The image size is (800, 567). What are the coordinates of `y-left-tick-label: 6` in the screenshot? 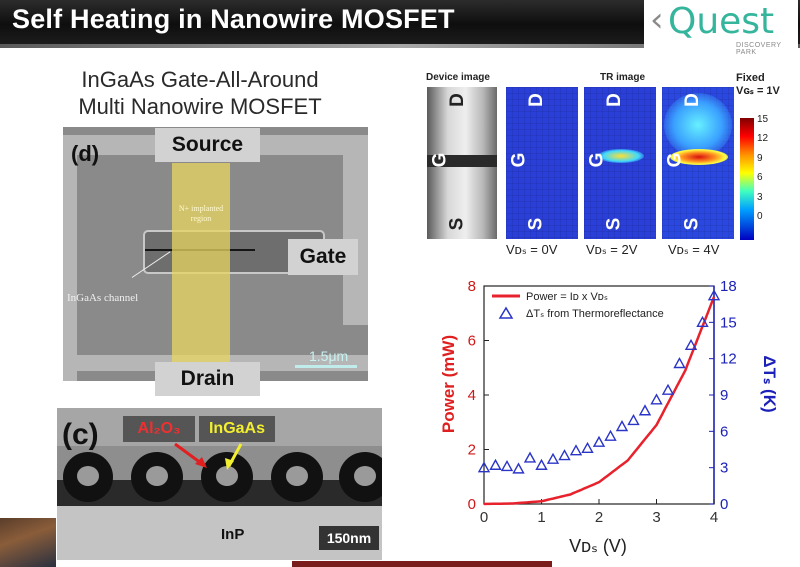 It's located at (472, 341).